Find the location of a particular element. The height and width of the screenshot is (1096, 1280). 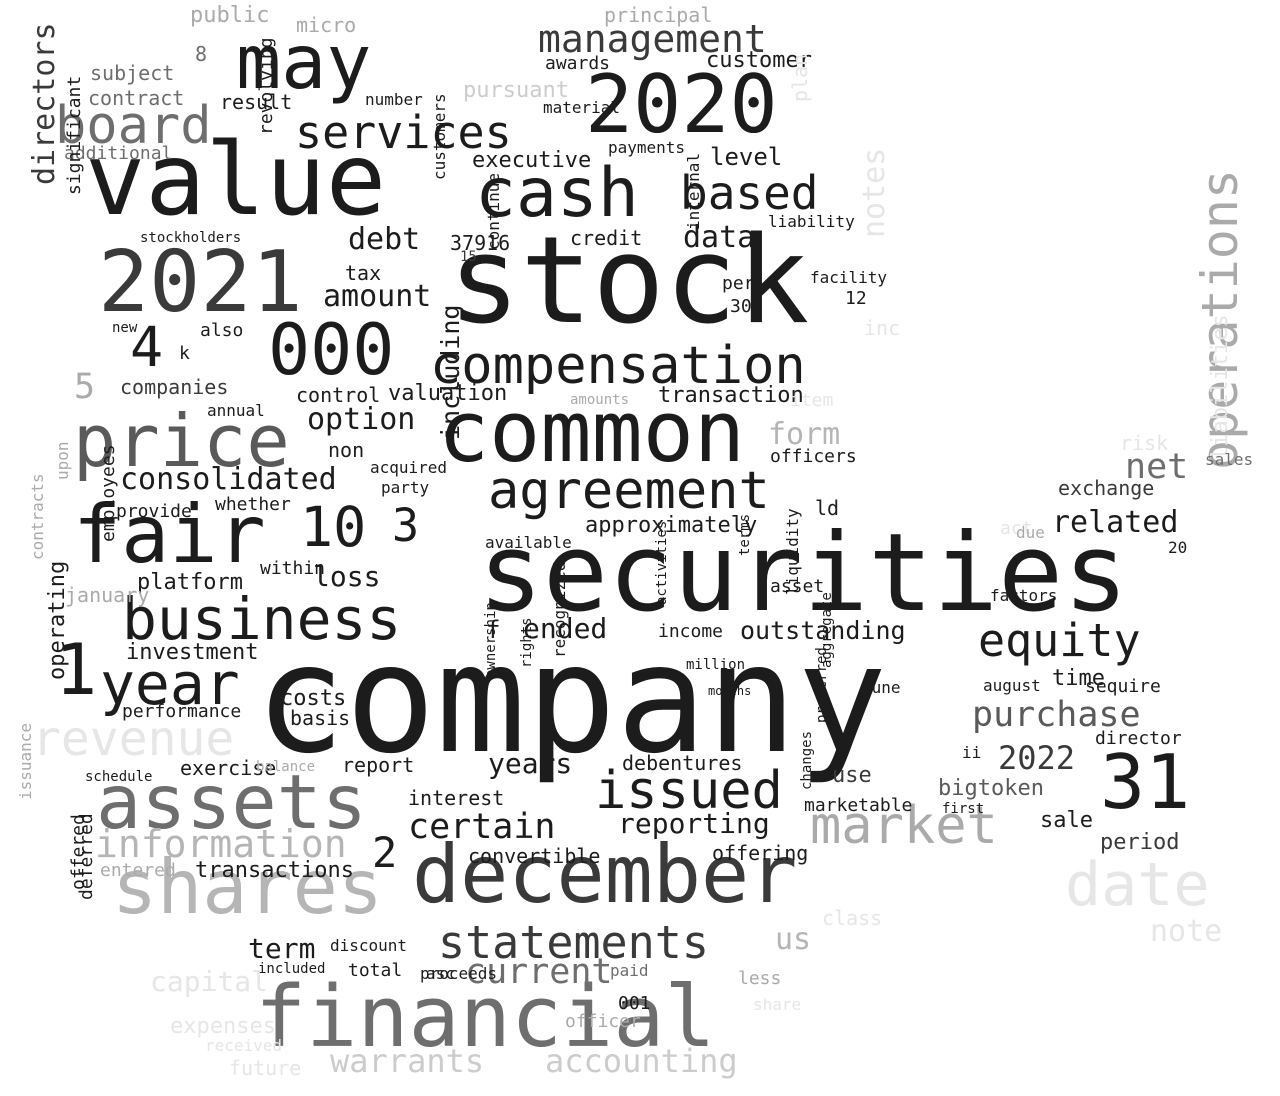

cloud-word: schedule is located at coordinates (119, 777).